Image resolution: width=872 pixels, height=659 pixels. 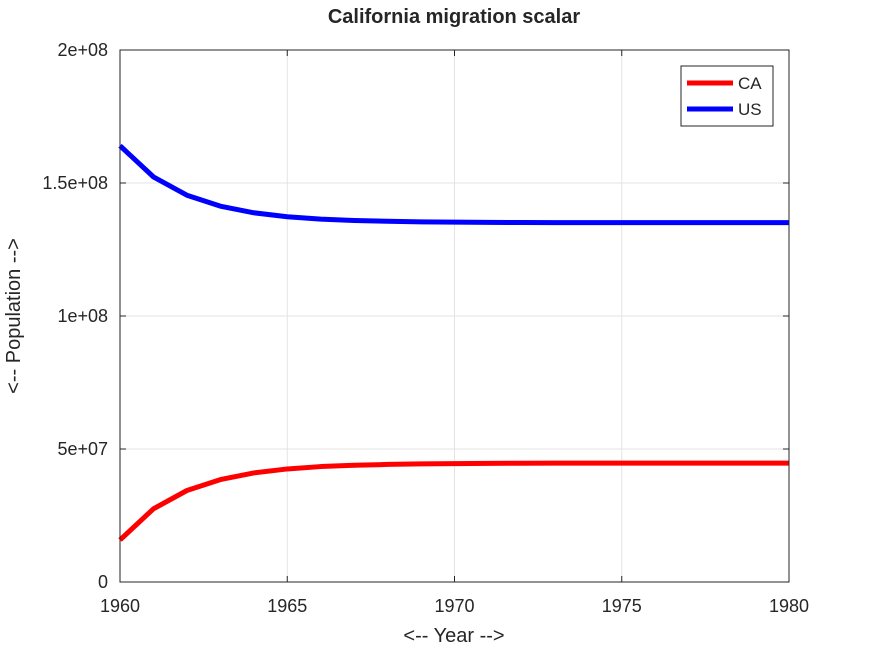 I want to click on x-tick-label: 1975, so click(x=622, y=606).